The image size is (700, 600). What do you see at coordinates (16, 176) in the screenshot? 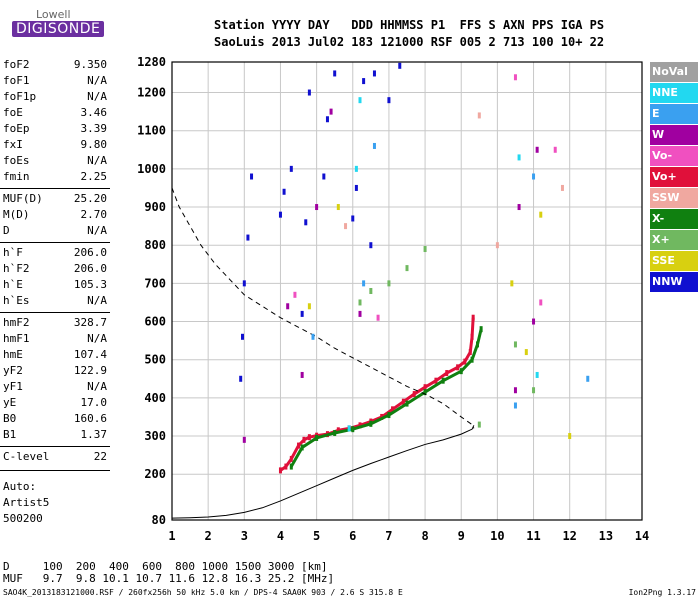
I see `param-key: fmin` at bounding box center [16, 176].